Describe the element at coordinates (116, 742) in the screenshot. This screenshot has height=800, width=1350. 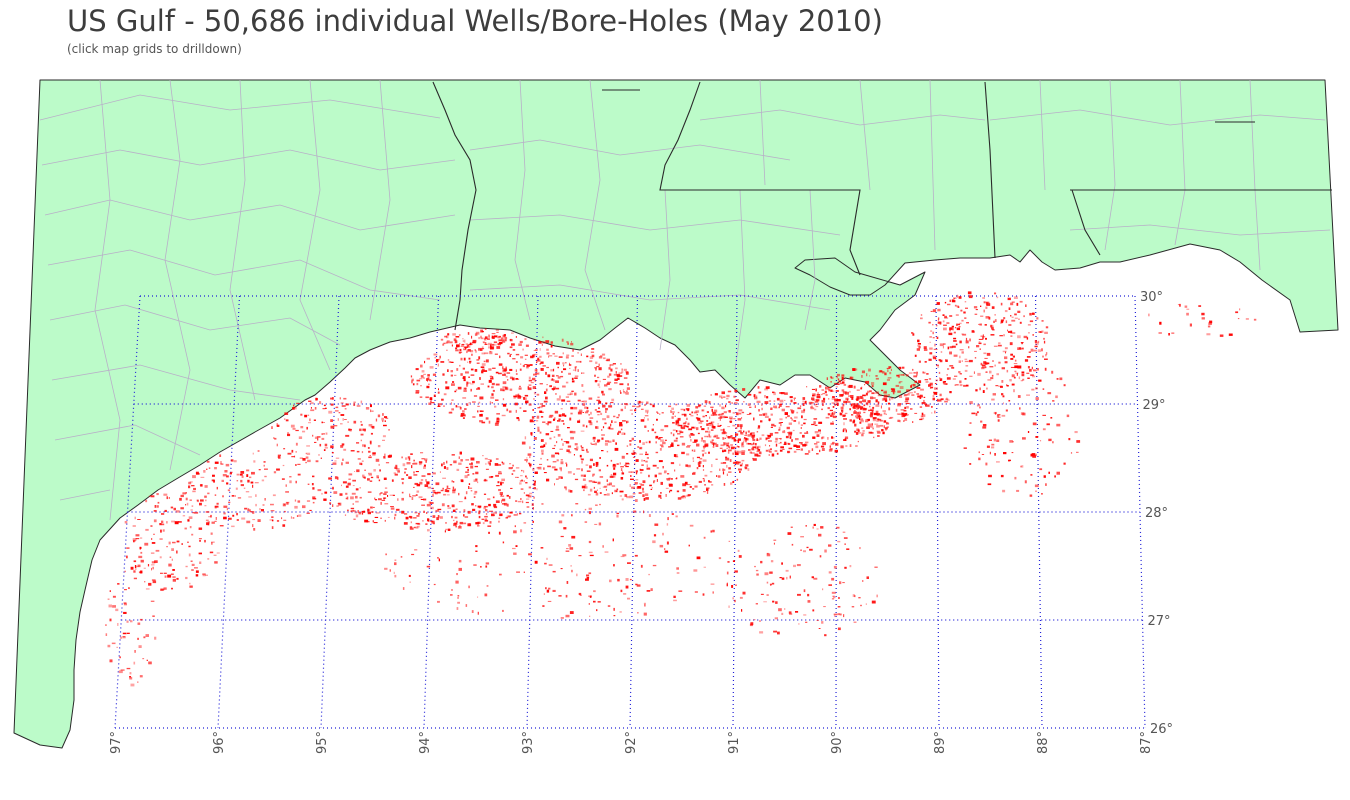
I see `longitude-label: 97°` at that location.